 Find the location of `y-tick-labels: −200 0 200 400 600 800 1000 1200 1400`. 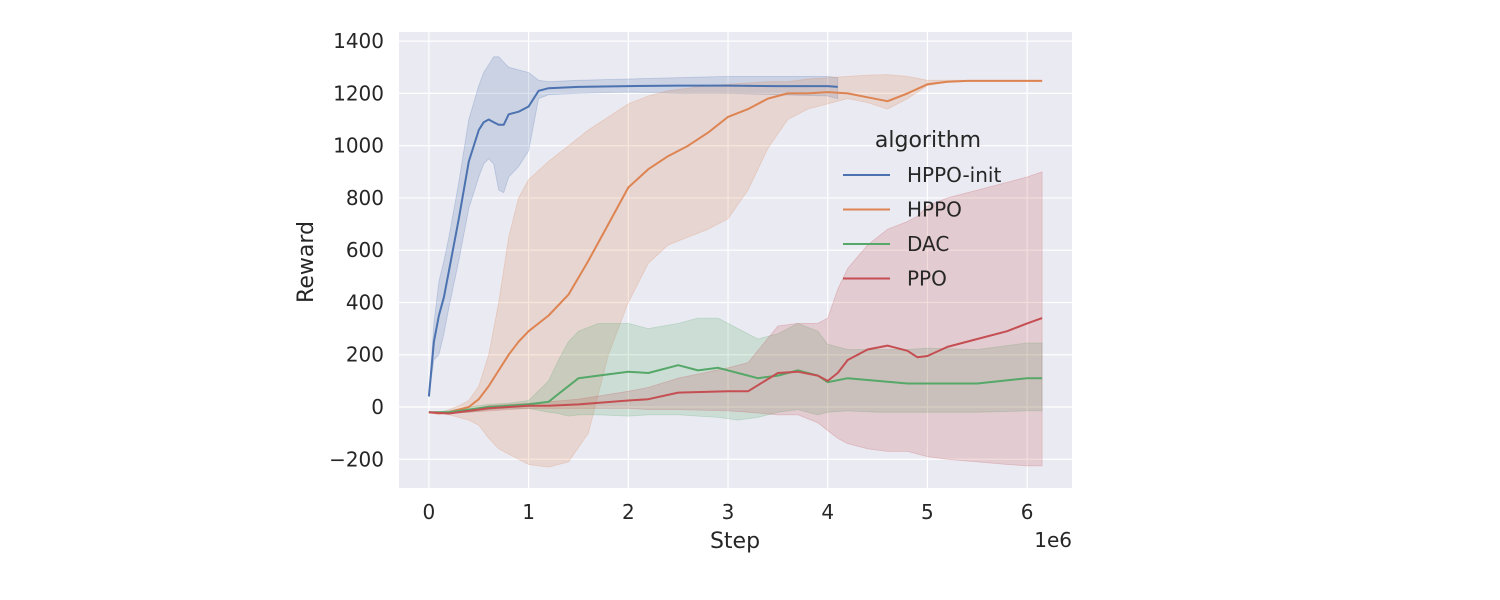

y-tick-labels: −200 0 200 400 600 800 1000 1200 1400 is located at coordinates (356, 250).